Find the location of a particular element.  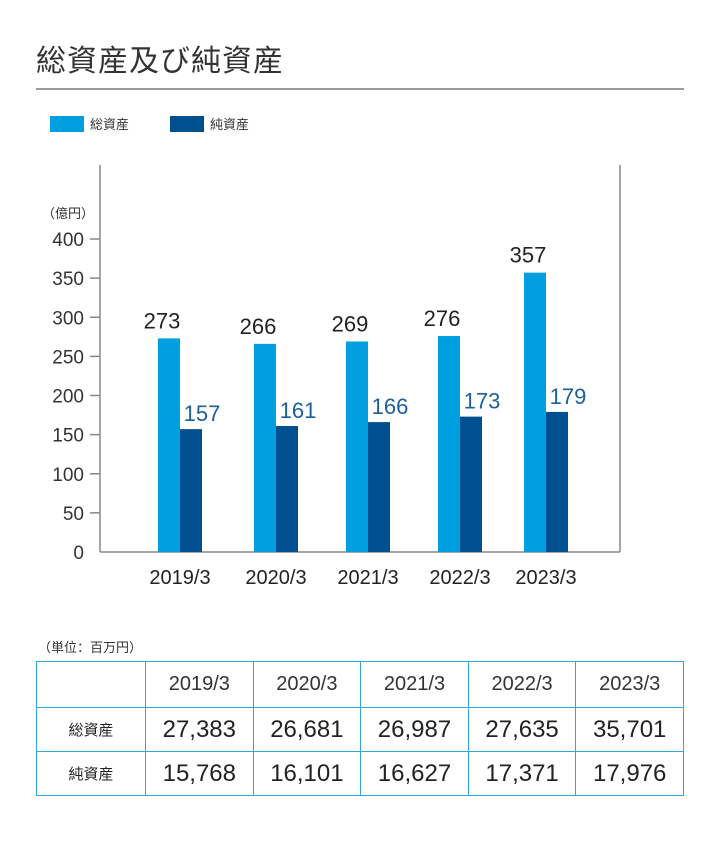

y-tick-label: 250 is located at coordinates (68, 357).